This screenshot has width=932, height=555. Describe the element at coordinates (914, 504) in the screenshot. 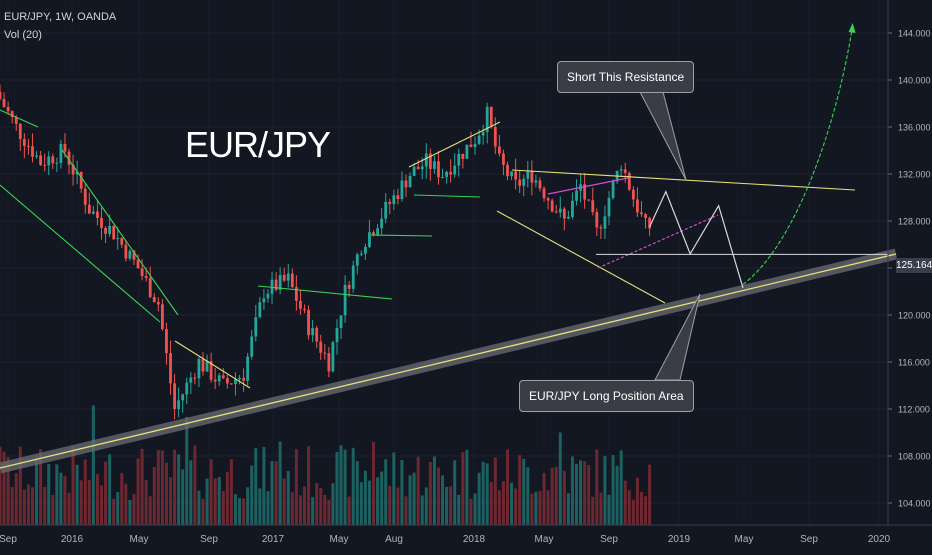

I see `y-tick-label: 104.000` at that location.